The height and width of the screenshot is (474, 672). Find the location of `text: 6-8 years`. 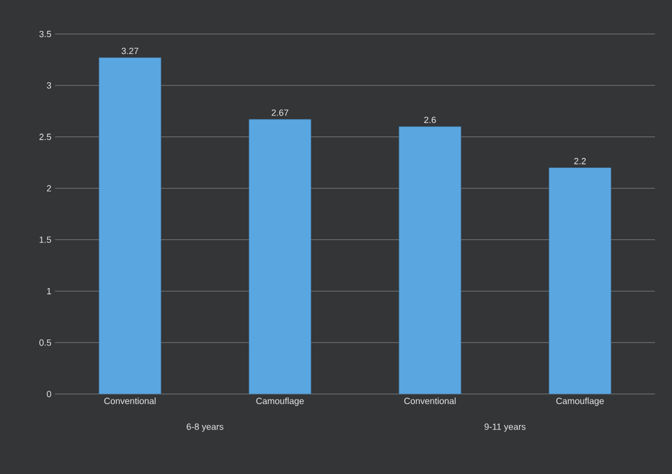

text: 6-8 years is located at coordinates (205, 428).